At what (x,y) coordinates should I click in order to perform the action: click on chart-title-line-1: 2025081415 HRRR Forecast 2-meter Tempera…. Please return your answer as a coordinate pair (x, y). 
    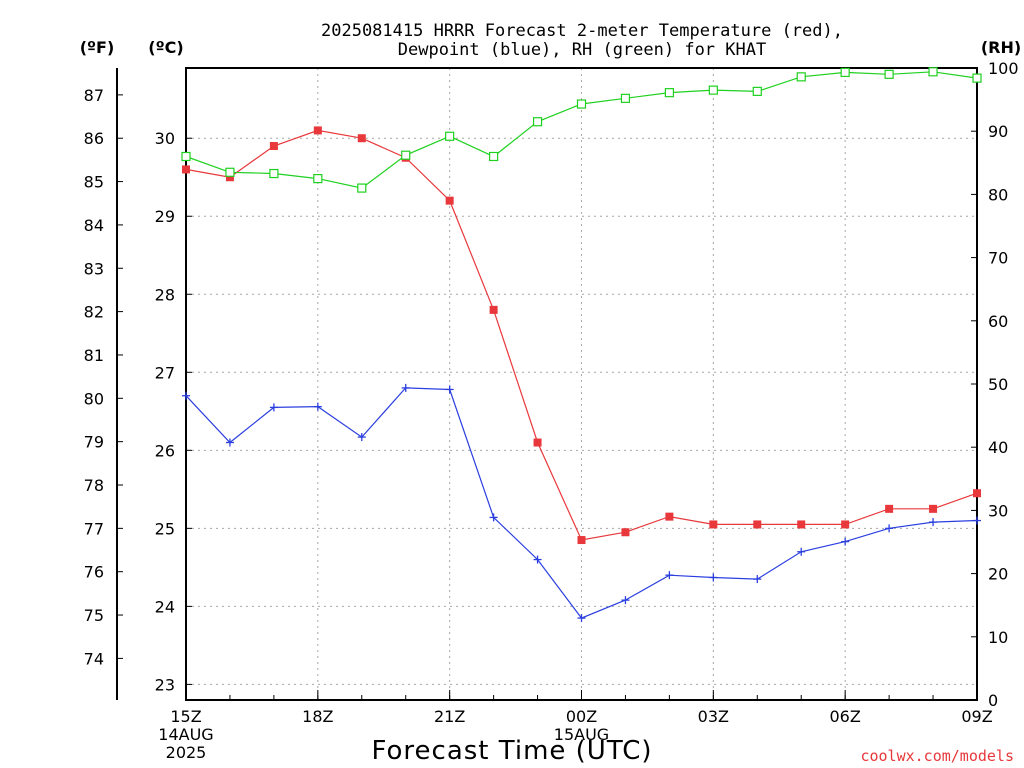
    Looking at the image, I should click on (582, 31).